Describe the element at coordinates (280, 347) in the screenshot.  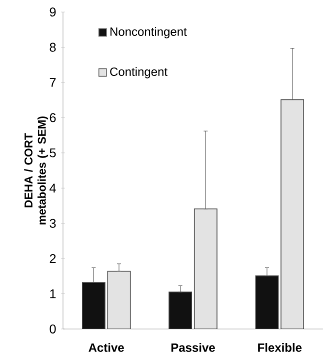
I see `x-tick-label: Flexible` at that location.